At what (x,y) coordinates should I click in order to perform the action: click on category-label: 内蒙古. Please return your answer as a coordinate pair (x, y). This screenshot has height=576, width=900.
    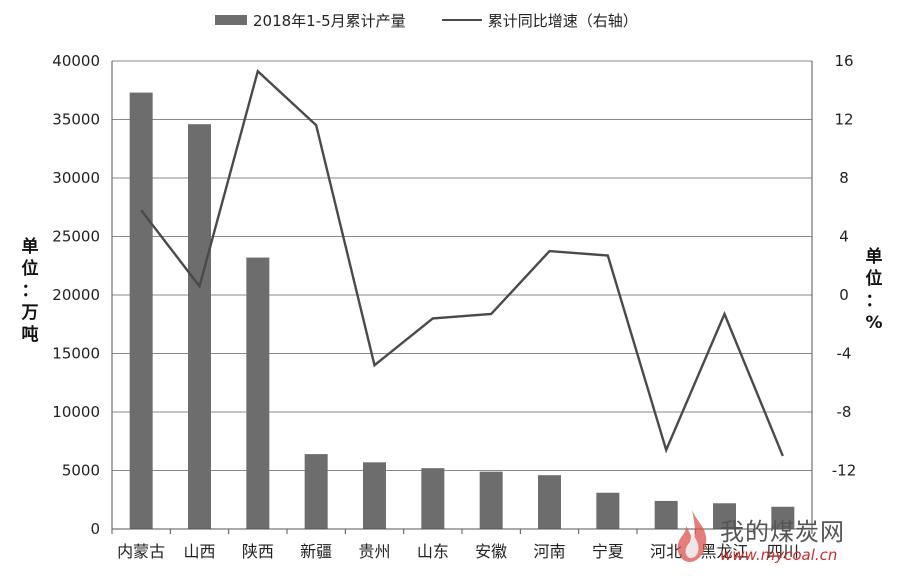
    Looking at the image, I should click on (141, 551).